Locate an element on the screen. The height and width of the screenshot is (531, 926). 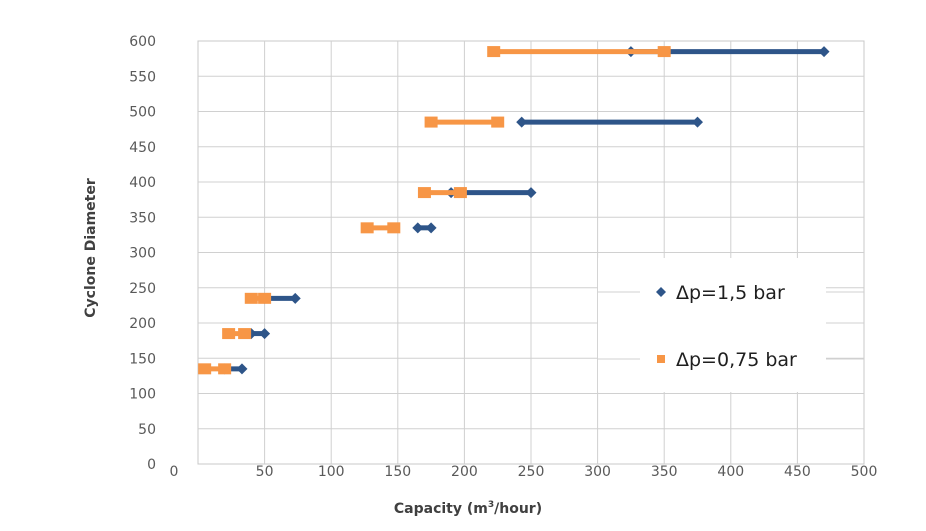
x-tick-label: 450 is located at coordinates (797, 472).